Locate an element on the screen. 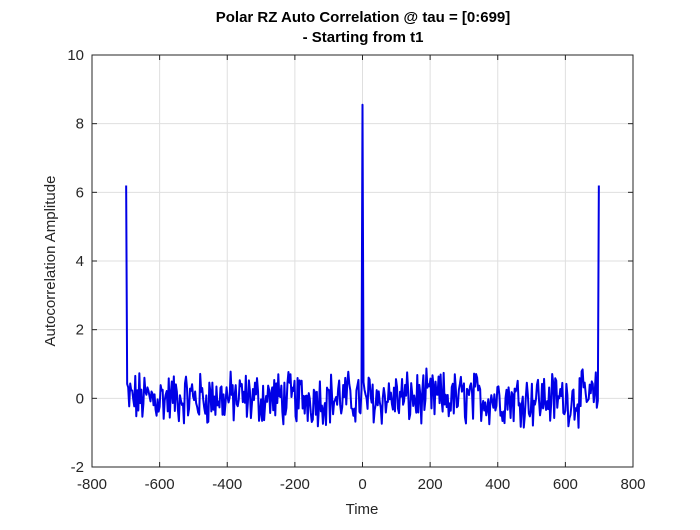  x-tick-label: -200 is located at coordinates (295, 484).